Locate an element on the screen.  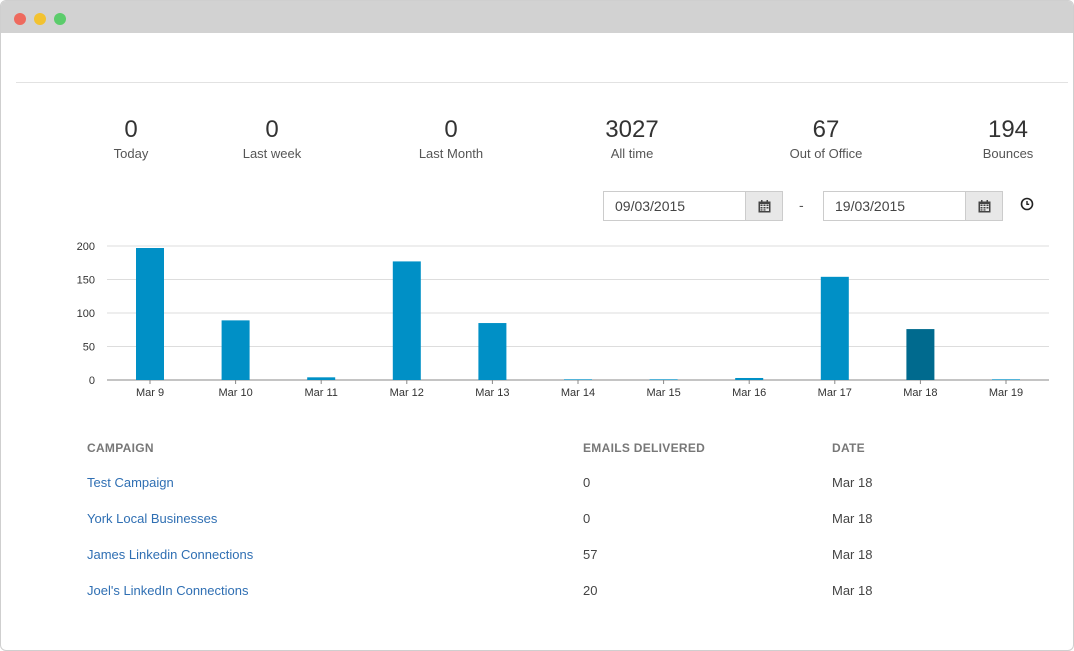
stat-last-week: 0 Last week is located at coordinates (272, 139).